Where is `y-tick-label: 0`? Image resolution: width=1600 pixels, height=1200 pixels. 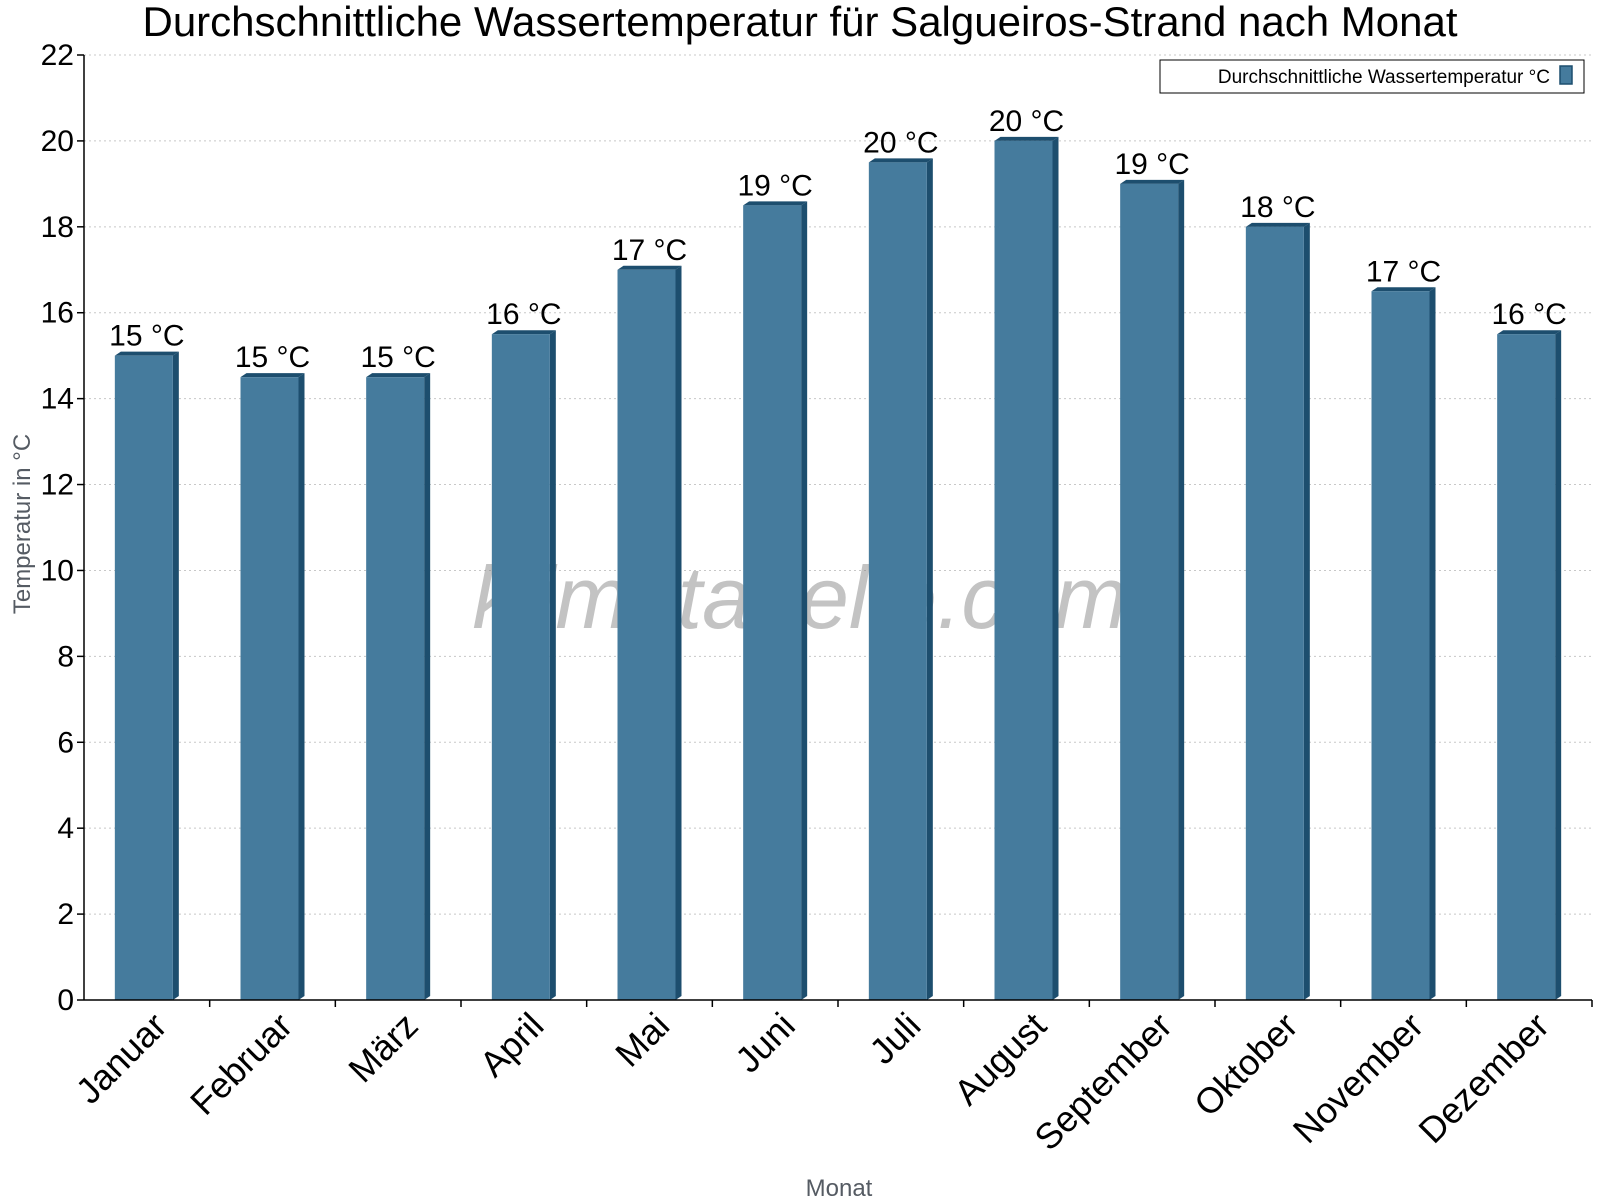 y-tick-label: 0 is located at coordinates (65, 1000).